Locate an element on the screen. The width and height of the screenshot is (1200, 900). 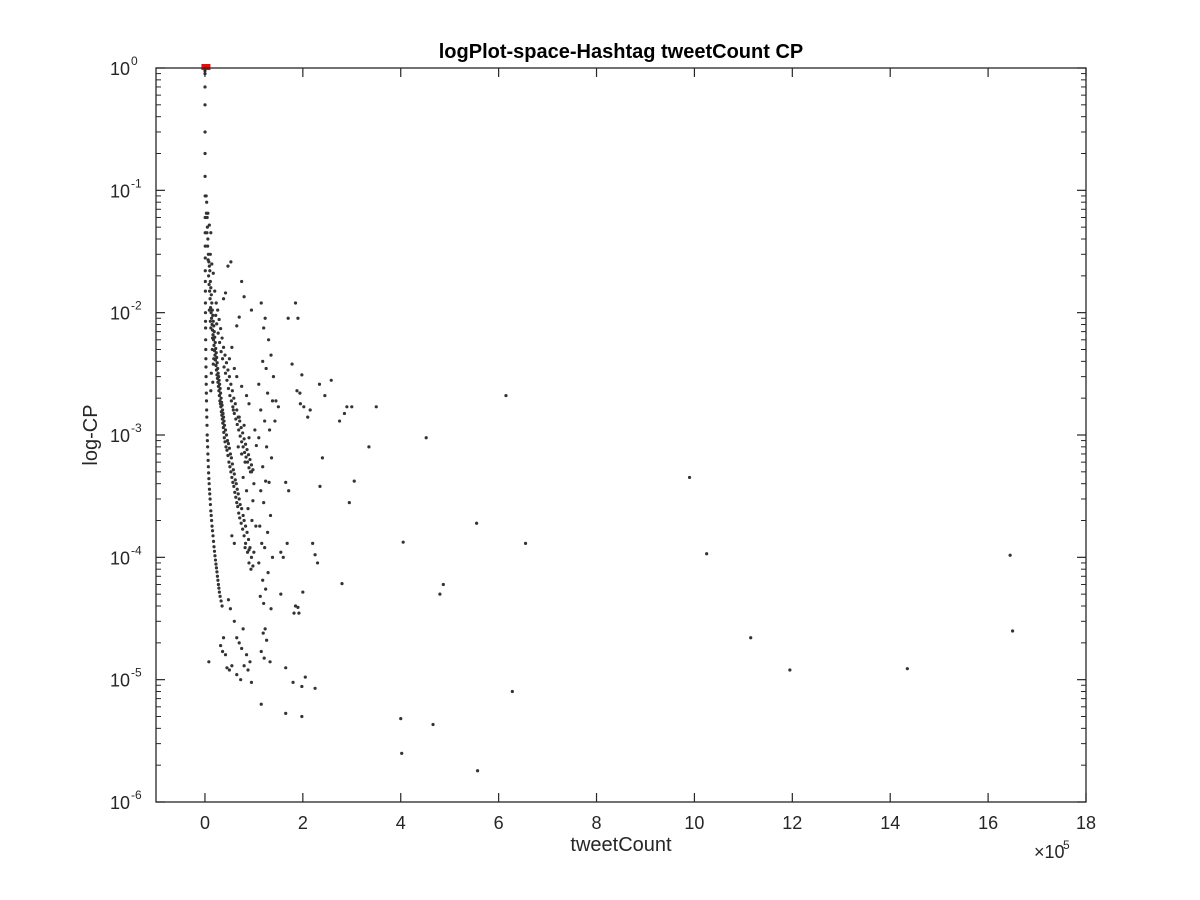
y-tick-label: 10 -6 is located at coordinates (126, 800).